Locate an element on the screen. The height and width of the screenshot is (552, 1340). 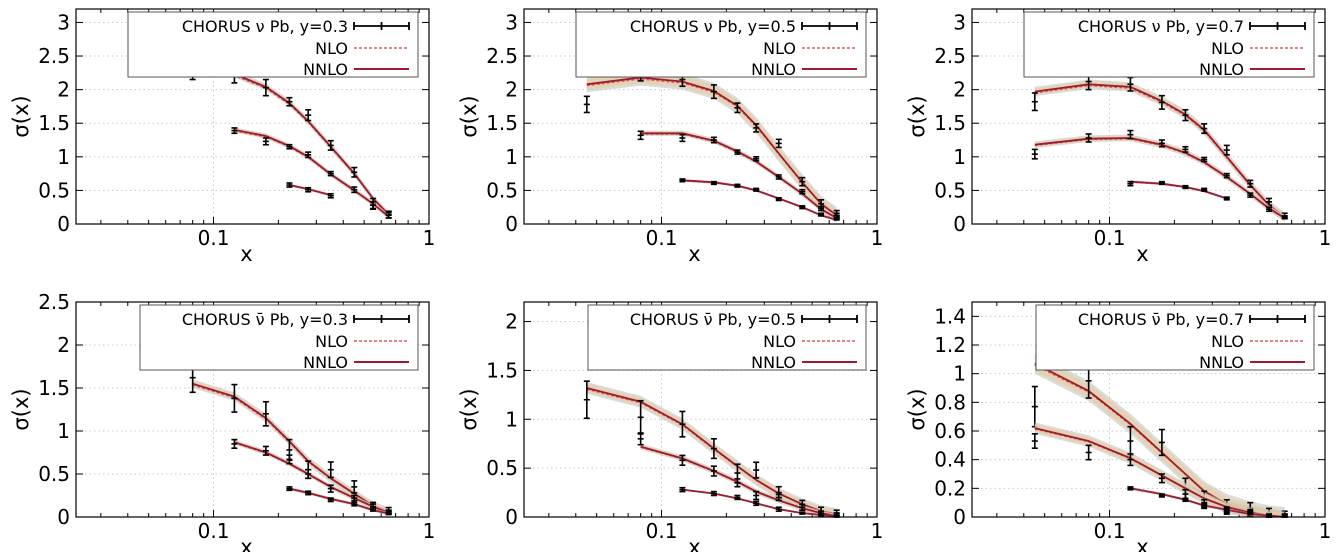
x-axis-label: x is located at coordinates (246, 254).